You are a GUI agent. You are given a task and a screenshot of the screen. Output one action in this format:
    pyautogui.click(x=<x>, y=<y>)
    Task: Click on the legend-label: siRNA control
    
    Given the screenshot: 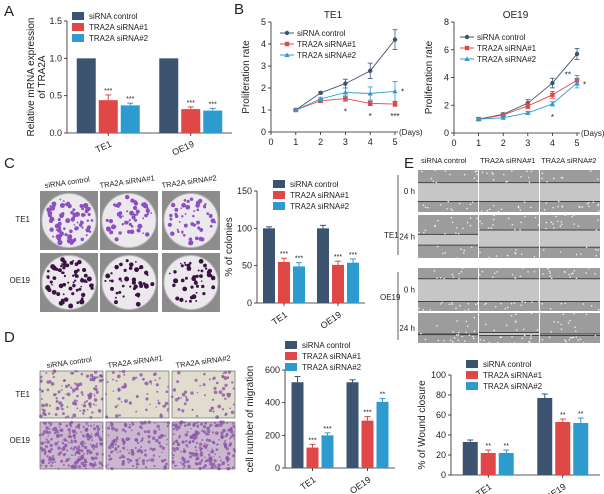 What is the action you would take?
    pyautogui.click(x=326, y=345)
    